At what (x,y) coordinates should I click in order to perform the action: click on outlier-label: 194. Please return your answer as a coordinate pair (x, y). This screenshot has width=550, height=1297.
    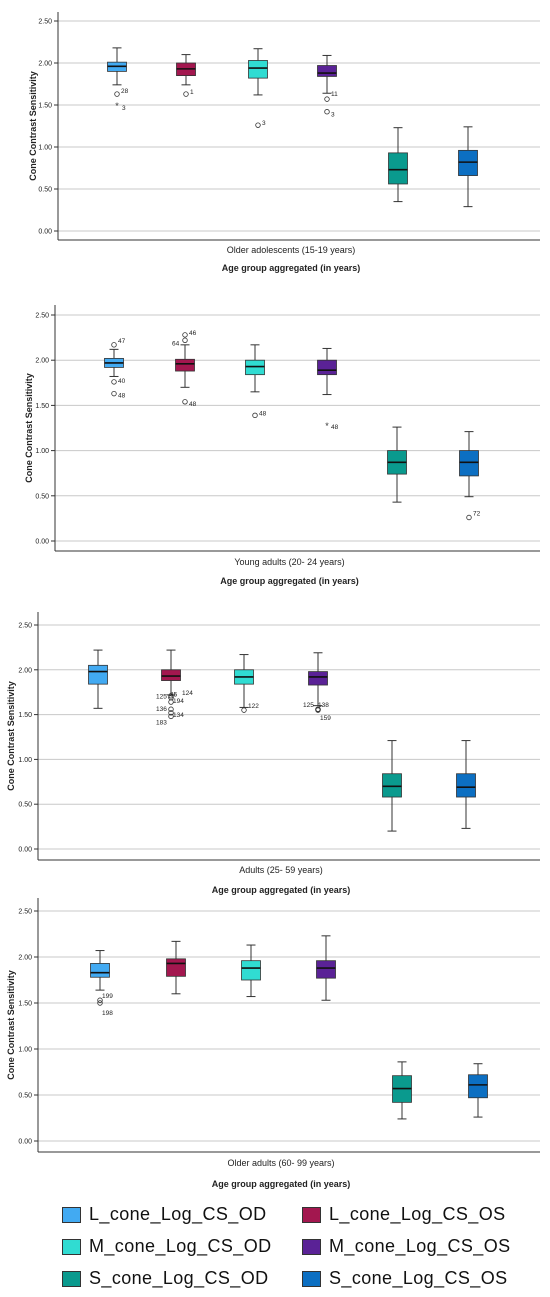
    Looking at the image, I should click on (178, 701).